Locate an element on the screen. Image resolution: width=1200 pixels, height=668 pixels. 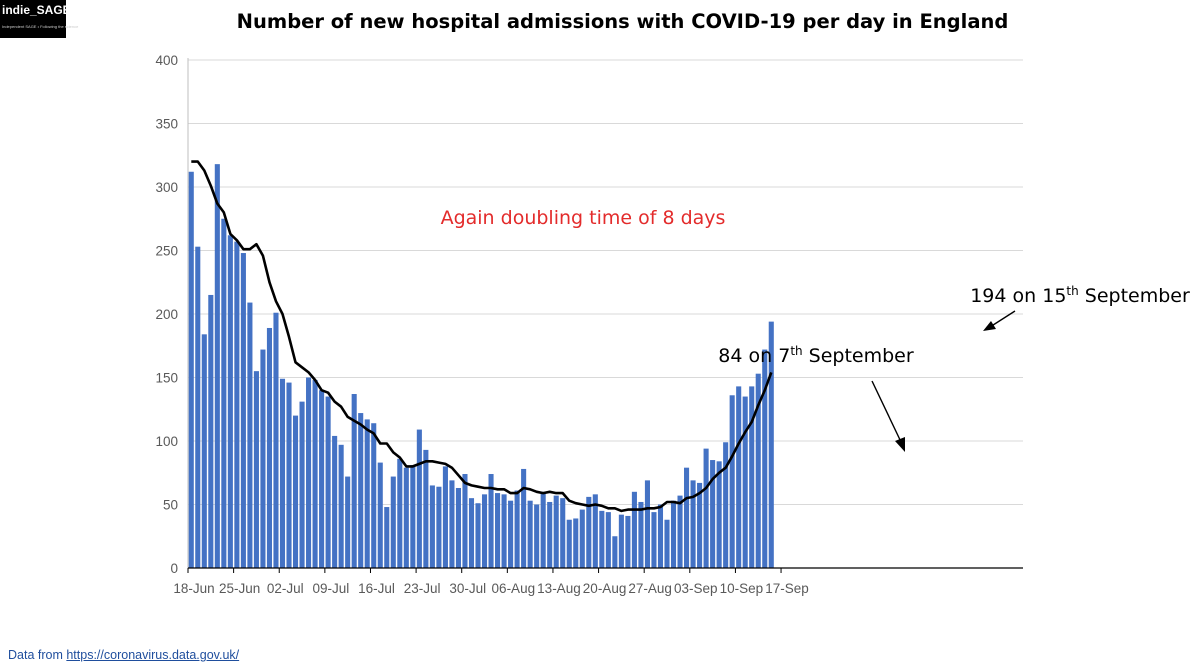
annotation-sep-7-num: 84 on 7 is located at coordinates (754, 356).